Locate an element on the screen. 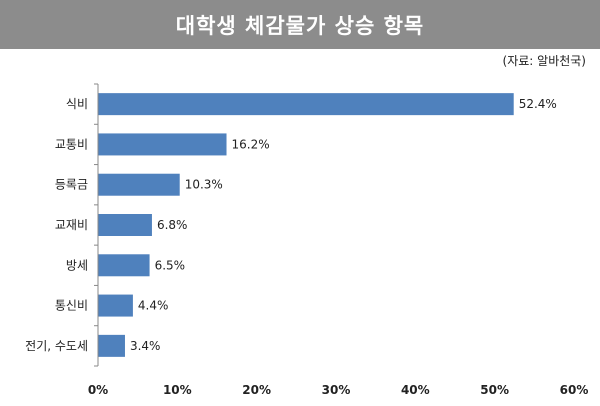 This screenshot has width=600, height=406. value-label: 16.2% is located at coordinates (251, 144).